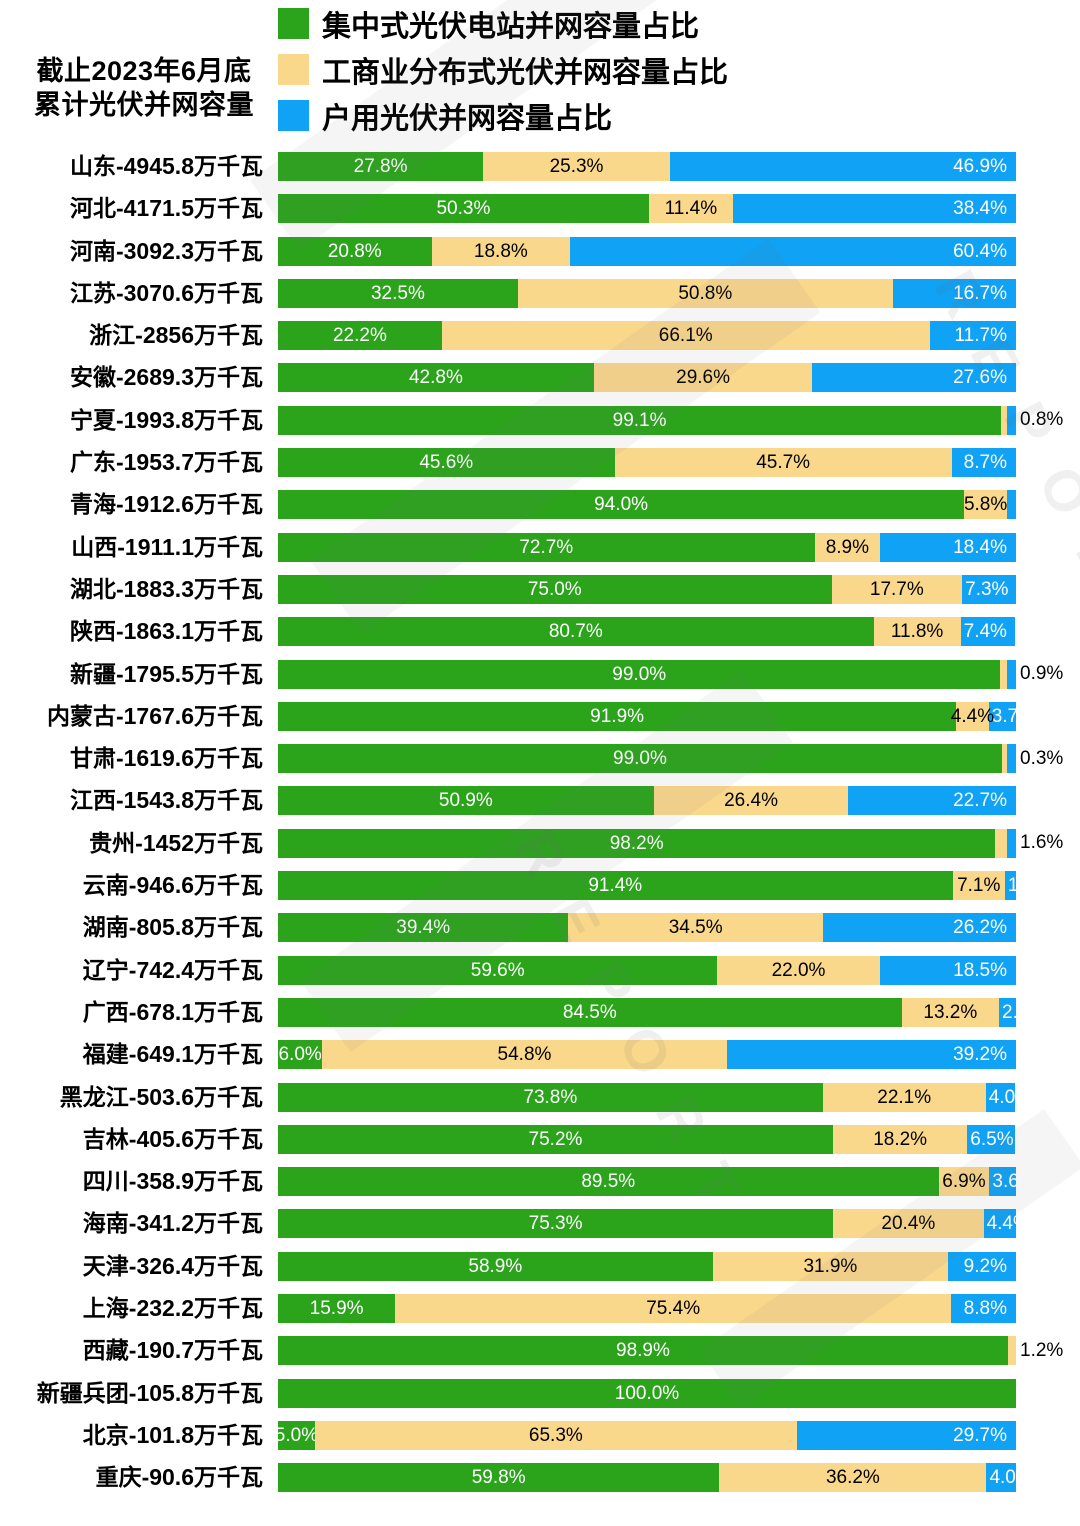 This screenshot has height=1526, width=1080. I want to click on percent-label: 75.4%, so click(673, 1309).